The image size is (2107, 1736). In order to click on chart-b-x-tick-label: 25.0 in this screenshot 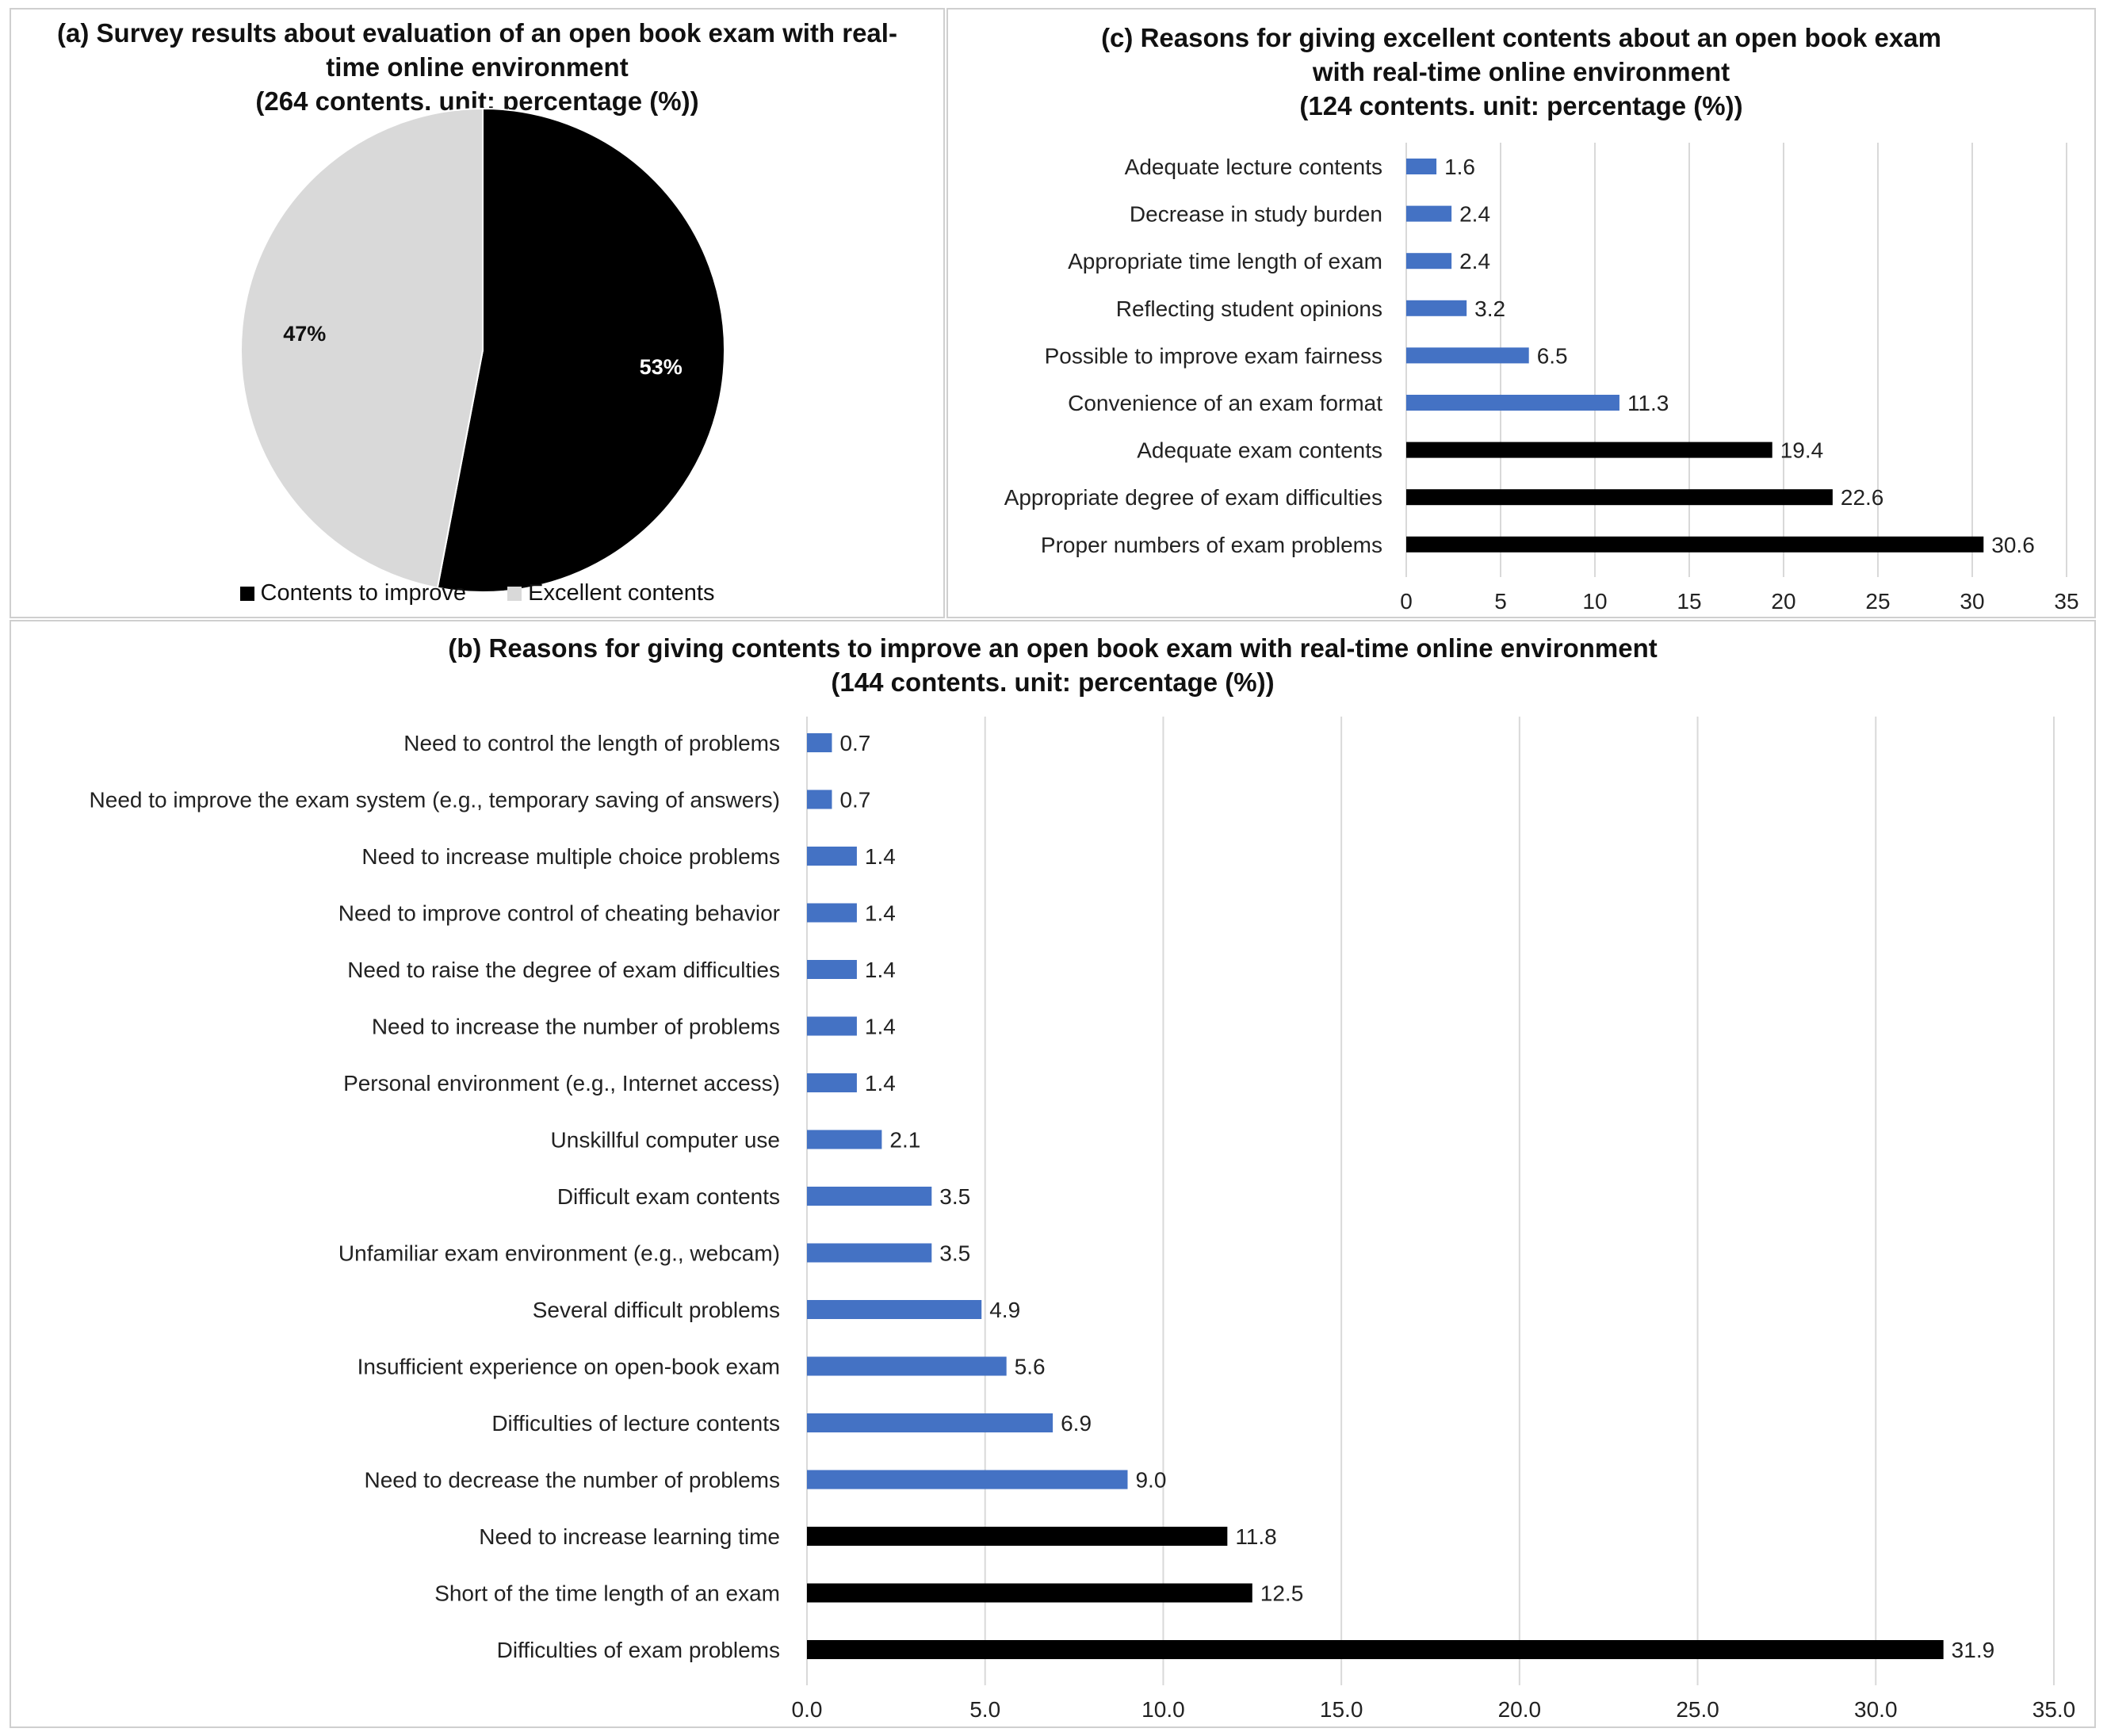, I will do `click(1697, 1709)`.